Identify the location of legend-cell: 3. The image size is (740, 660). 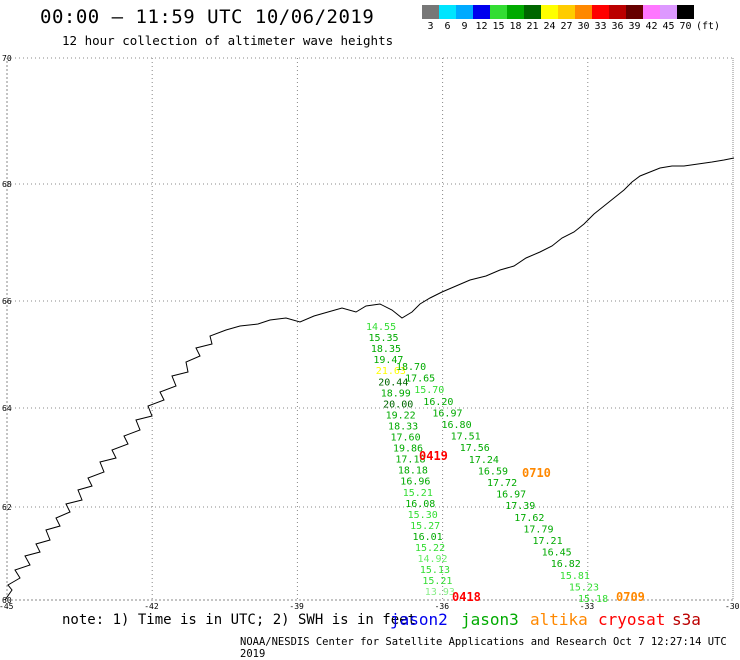
(430, 18).